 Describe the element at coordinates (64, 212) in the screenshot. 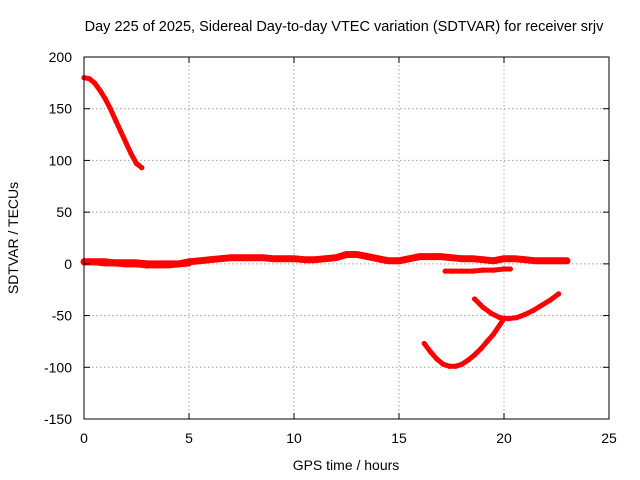

I see `y-tick-label: 50` at that location.